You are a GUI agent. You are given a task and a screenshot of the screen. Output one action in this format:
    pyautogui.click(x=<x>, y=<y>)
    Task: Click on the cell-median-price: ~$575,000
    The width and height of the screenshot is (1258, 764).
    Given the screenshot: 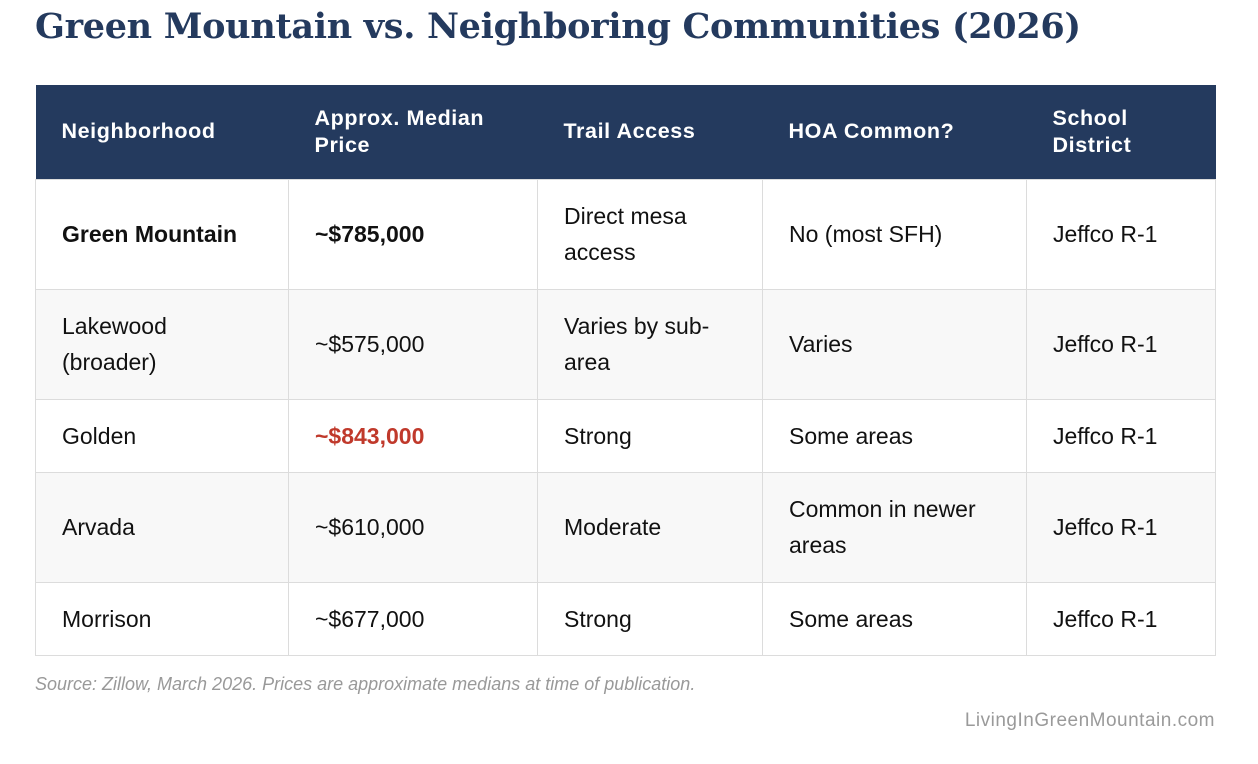 What is the action you would take?
    pyautogui.click(x=413, y=344)
    